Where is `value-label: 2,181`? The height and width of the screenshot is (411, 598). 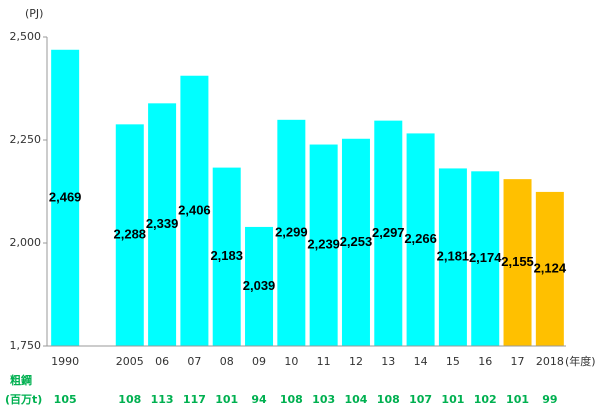 value-label: 2,181 is located at coordinates (453, 256).